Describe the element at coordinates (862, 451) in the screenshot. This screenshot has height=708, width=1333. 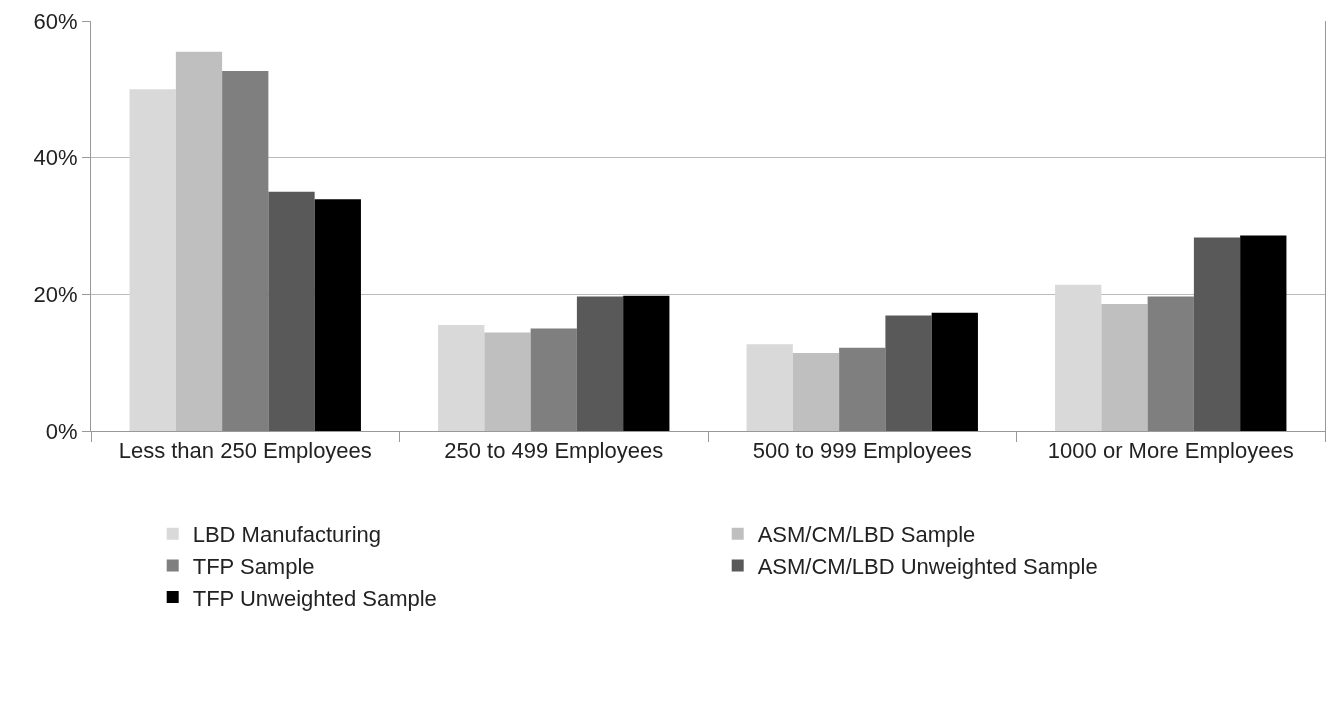
I see `x-tick-label: 500 to 999 Employees` at that location.